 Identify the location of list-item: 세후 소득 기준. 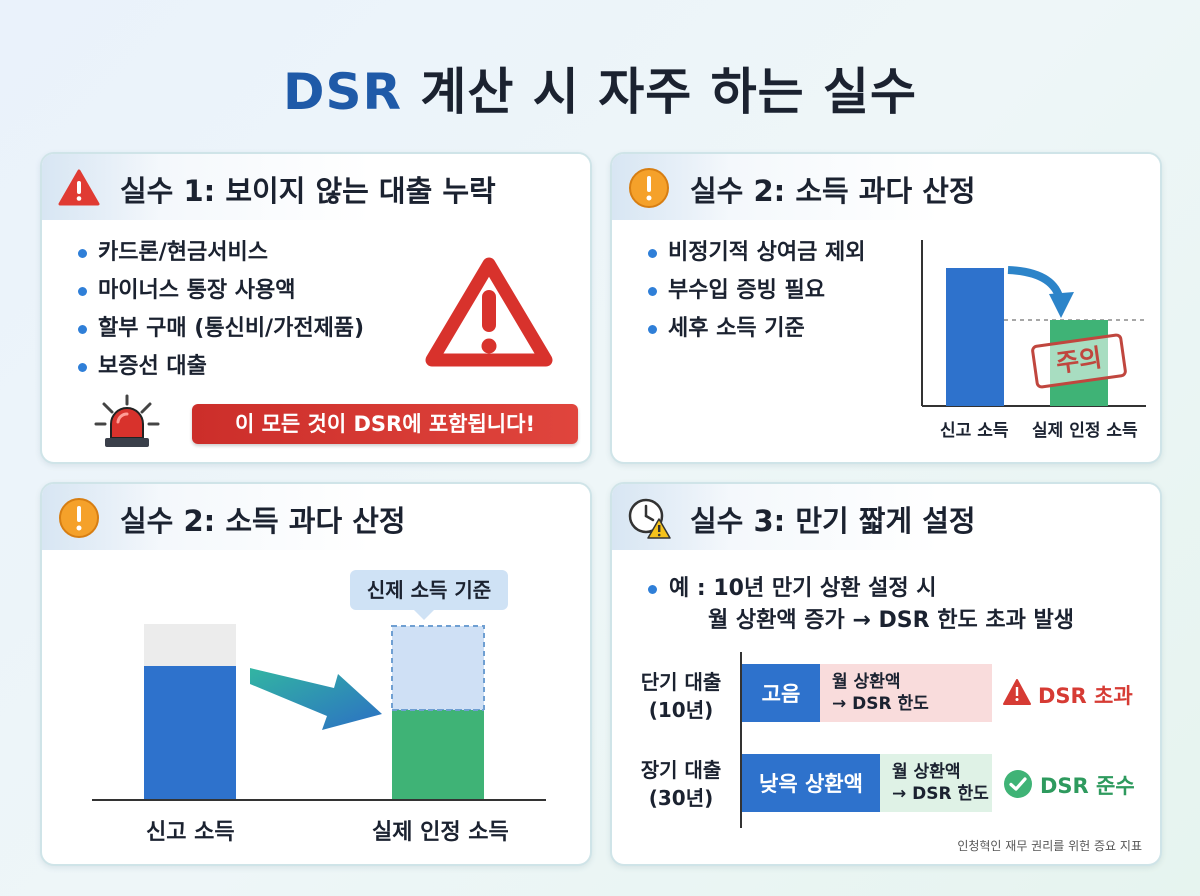
(753, 329).